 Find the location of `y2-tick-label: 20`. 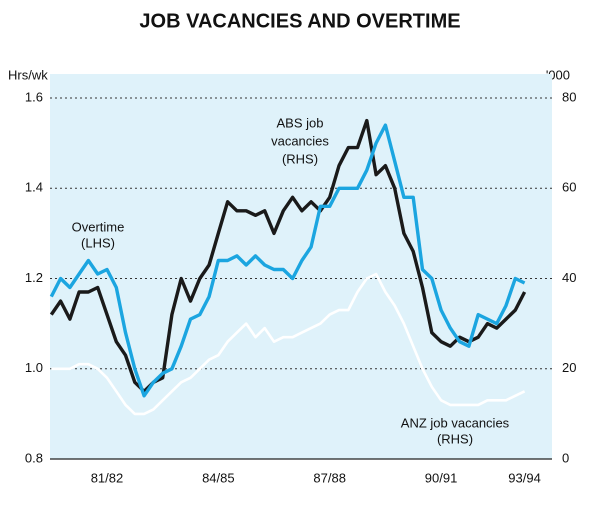

y2-tick-label: 20 is located at coordinates (569, 367).